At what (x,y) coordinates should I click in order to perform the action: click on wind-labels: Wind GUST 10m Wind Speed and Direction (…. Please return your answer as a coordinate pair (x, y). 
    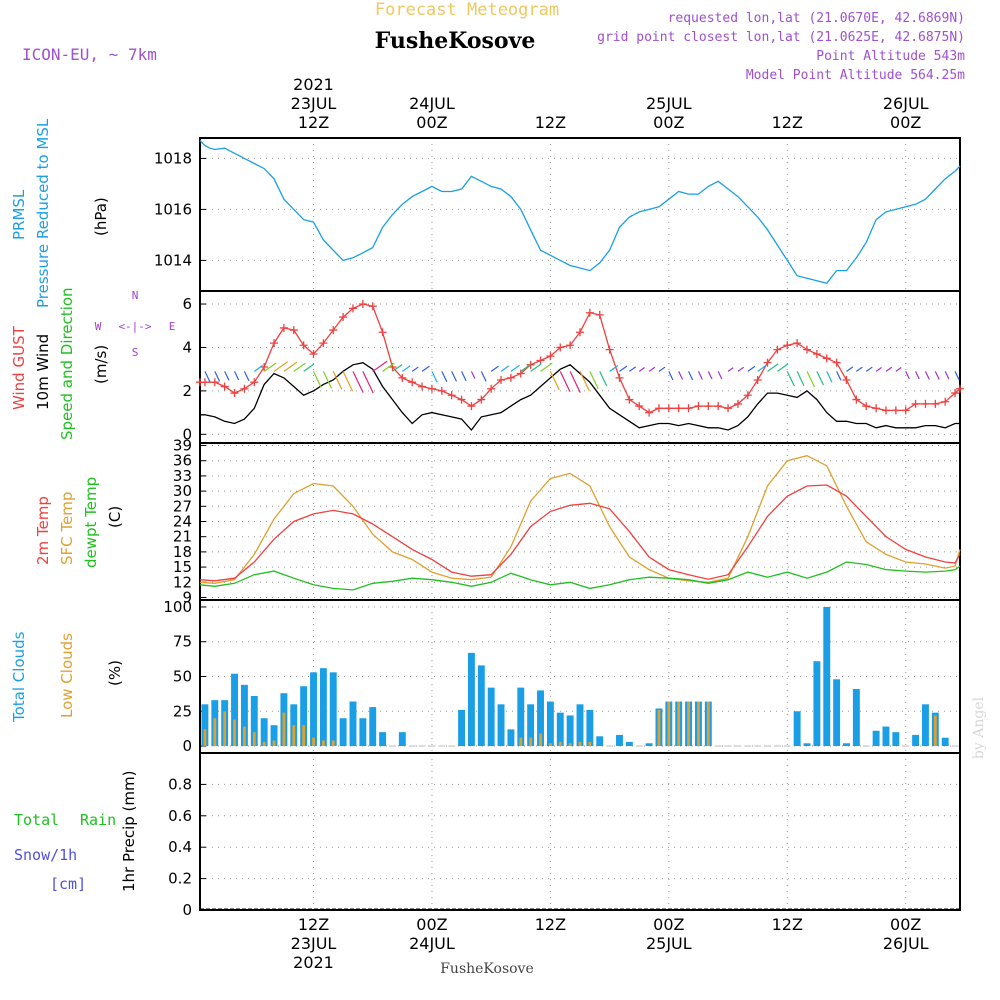
    Looking at the image, I should click on (92, 363).